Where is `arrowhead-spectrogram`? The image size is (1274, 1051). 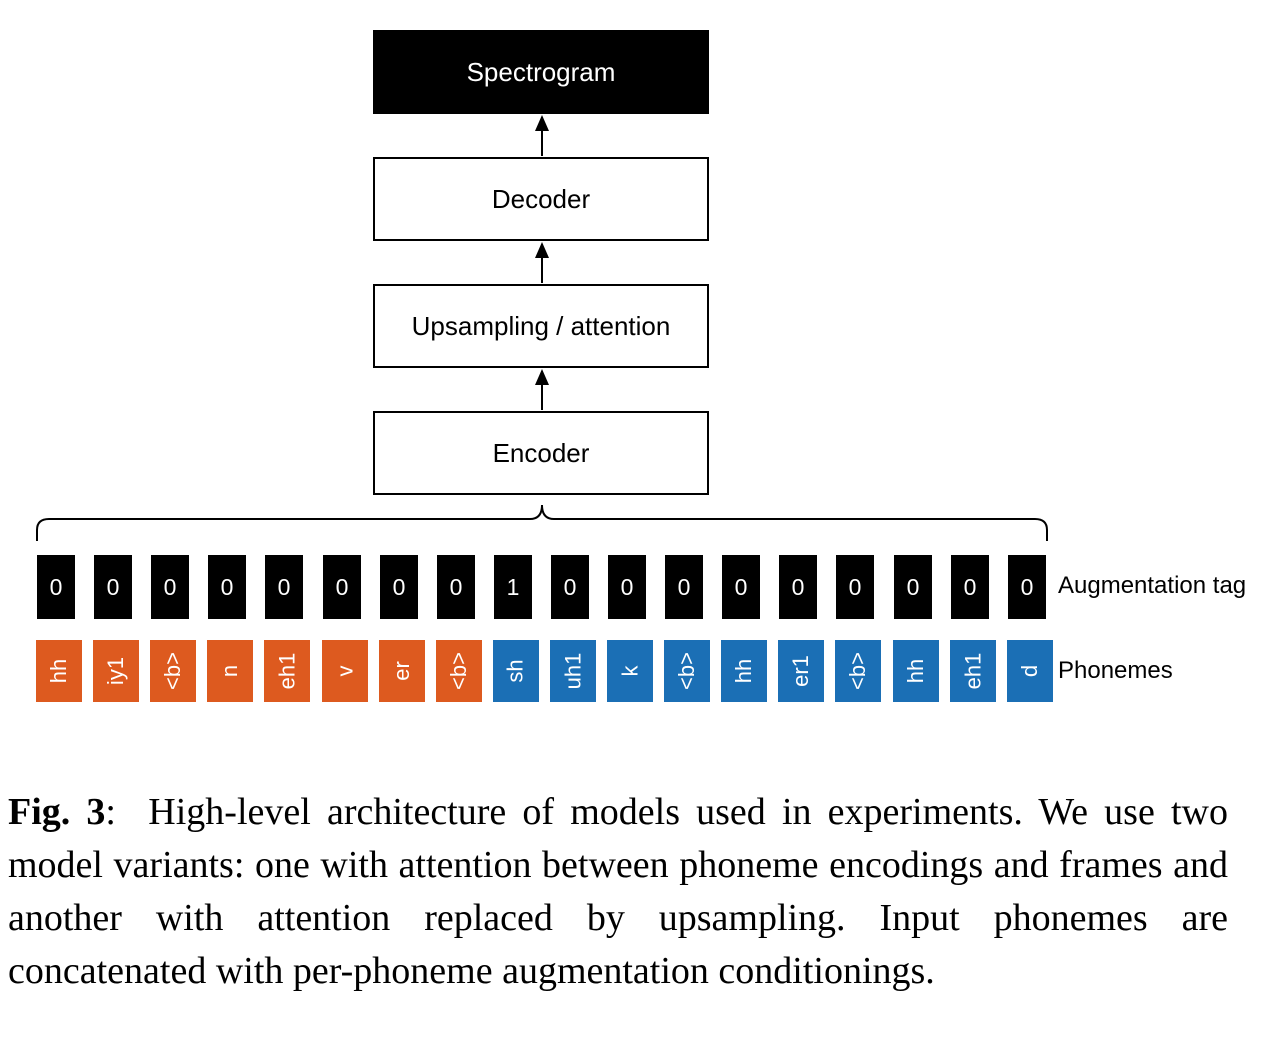
arrowhead-spectrogram is located at coordinates (542, 123).